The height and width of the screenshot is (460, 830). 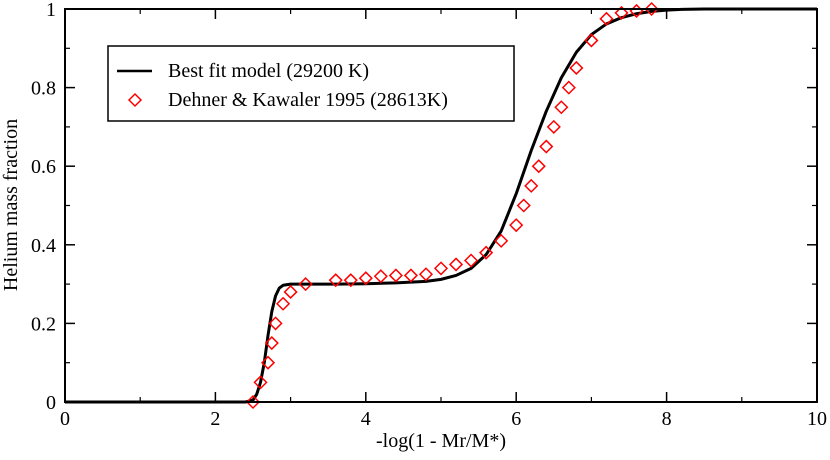 What do you see at coordinates (43, 324) in the screenshot?
I see `y-tick-label: 0.2` at bounding box center [43, 324].